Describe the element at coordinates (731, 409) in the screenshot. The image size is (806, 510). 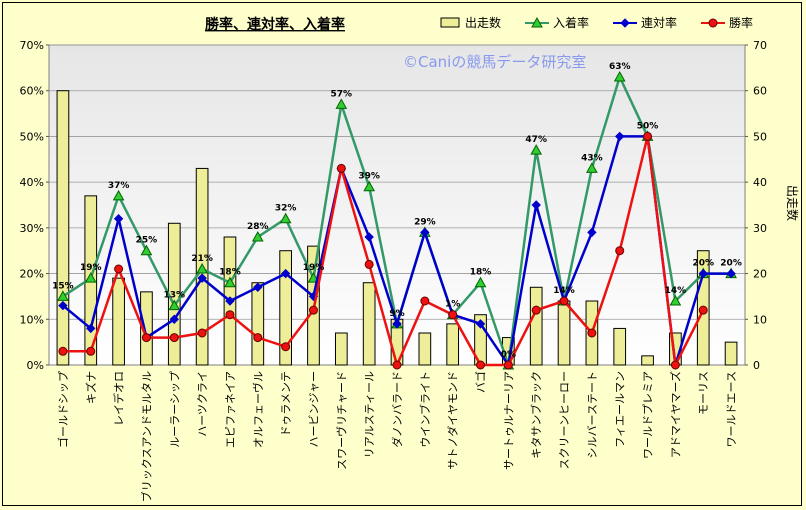
I see `x-tick-label: ワールドエース` at that location.